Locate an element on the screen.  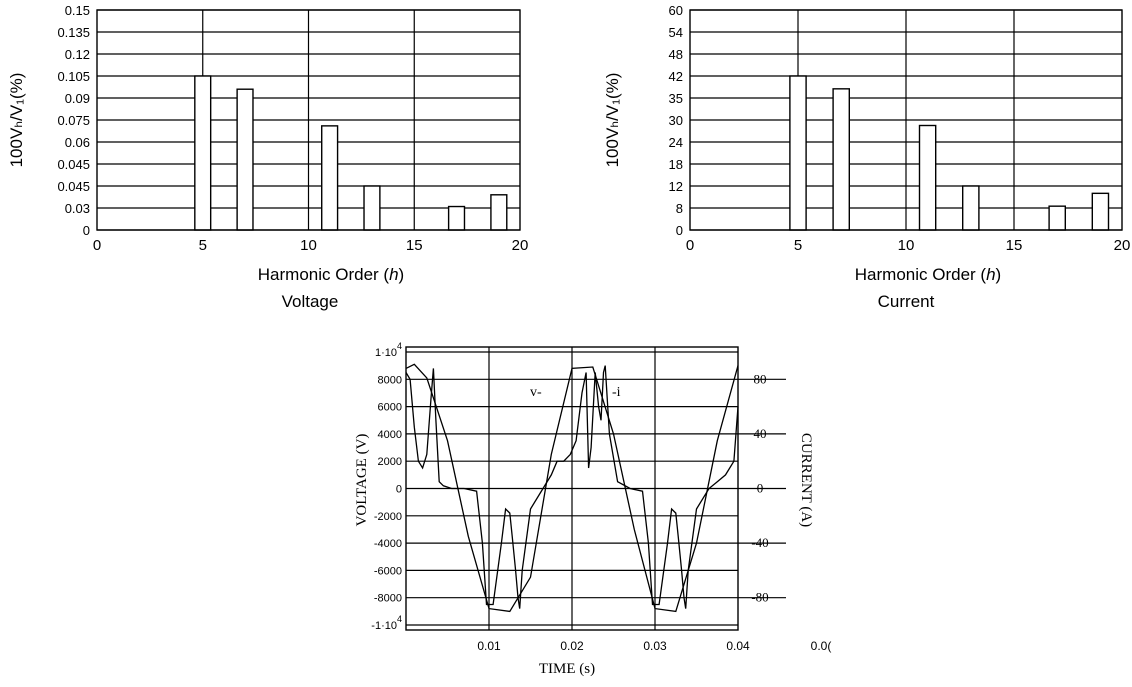
current-y-tick-label: 35 is located at coordinates (676, 98).